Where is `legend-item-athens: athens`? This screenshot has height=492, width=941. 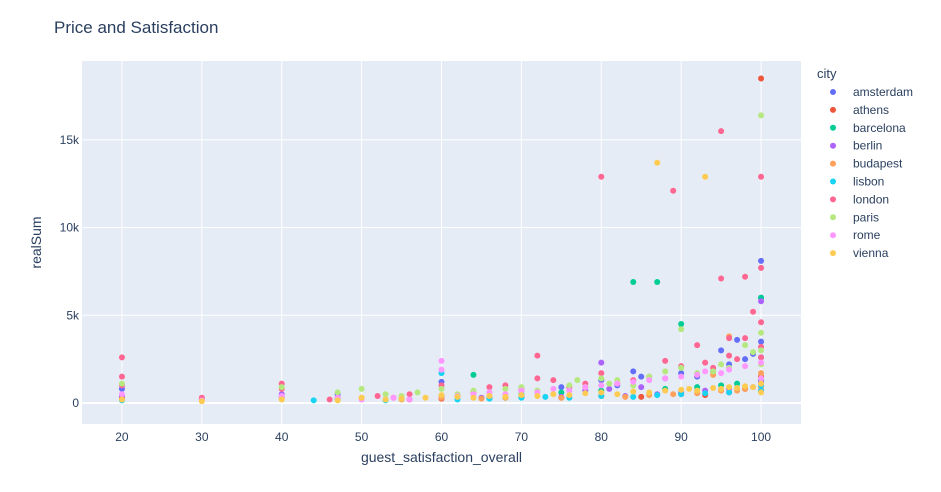
legend-item-athens: athens is located at coordinates (859, 110).